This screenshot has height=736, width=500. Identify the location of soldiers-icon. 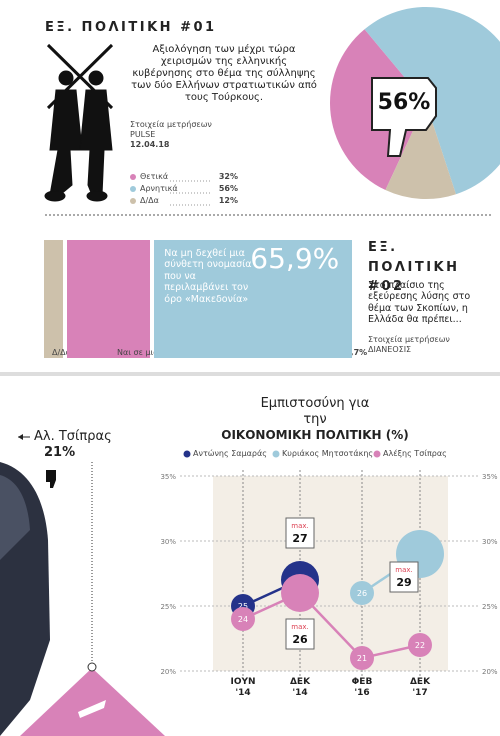
(79, 122).